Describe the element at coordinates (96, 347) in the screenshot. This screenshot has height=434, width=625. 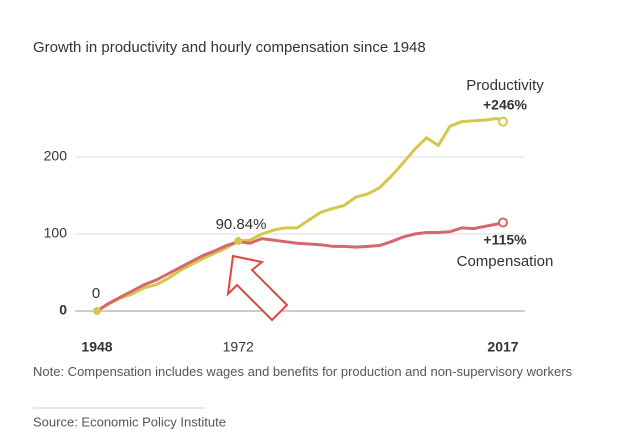
I see `x-tick-label: 1948` at that location.